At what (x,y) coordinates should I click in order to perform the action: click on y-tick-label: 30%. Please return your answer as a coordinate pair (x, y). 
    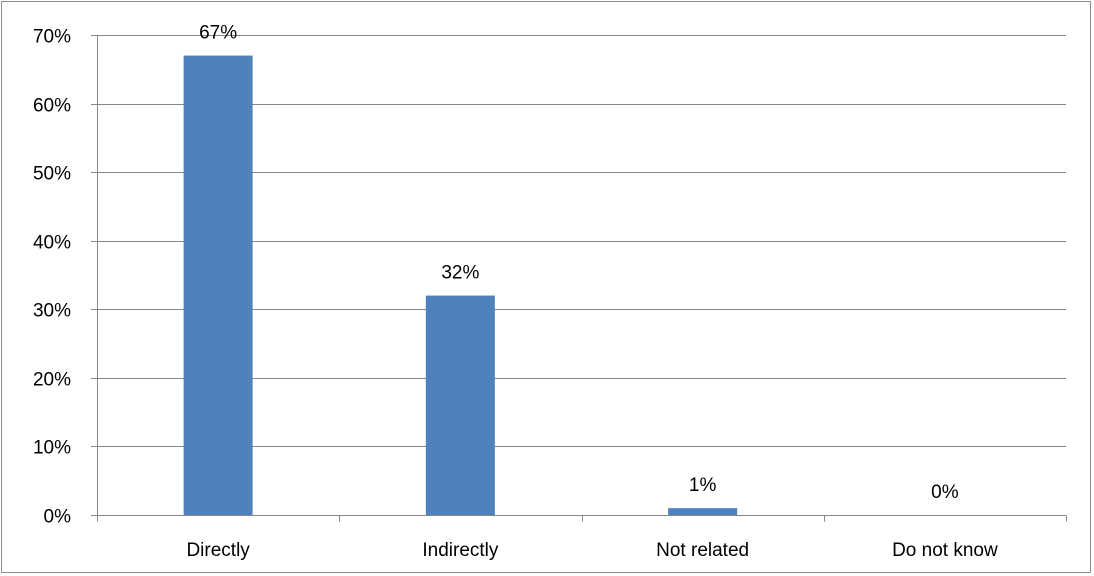
    Looking at the image, I should click on (52, 311).